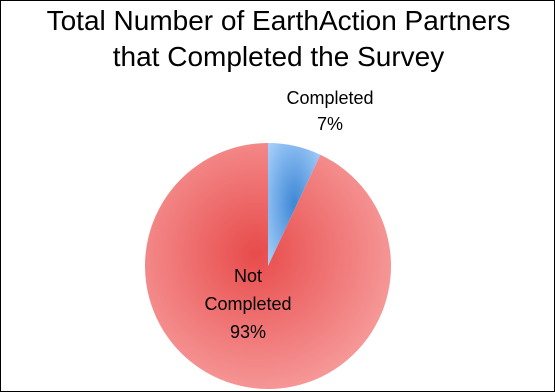  What do you see at coordinates (248, 332) in the screenshot?
I see `slice-label-not-completed-value: 93%` at bounding box center [248, 332].